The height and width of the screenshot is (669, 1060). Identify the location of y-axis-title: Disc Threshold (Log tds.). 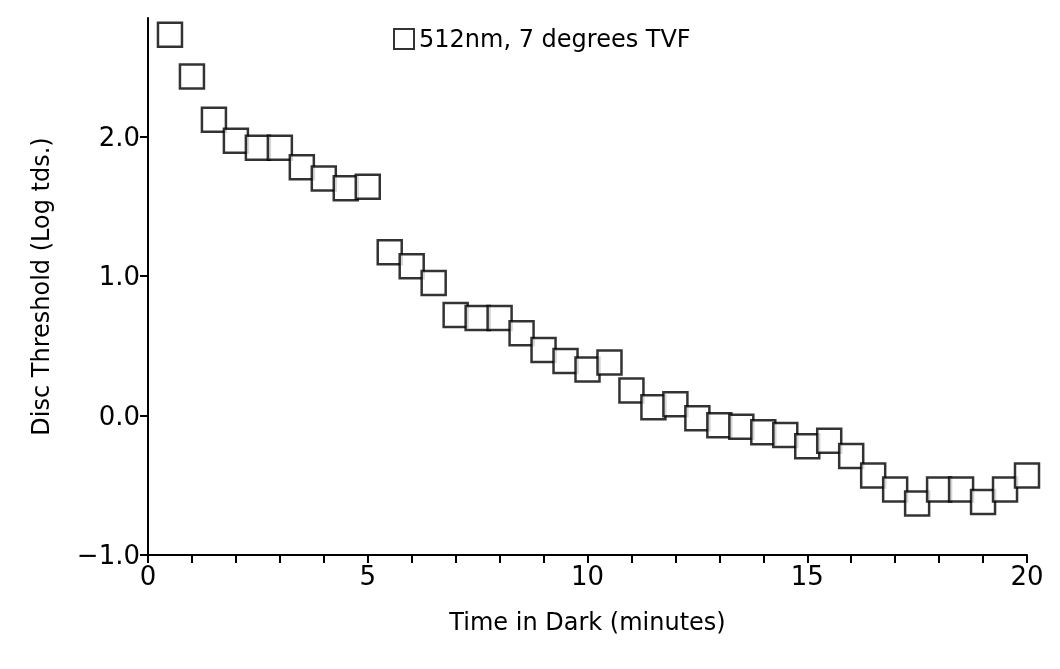
(41, 286).